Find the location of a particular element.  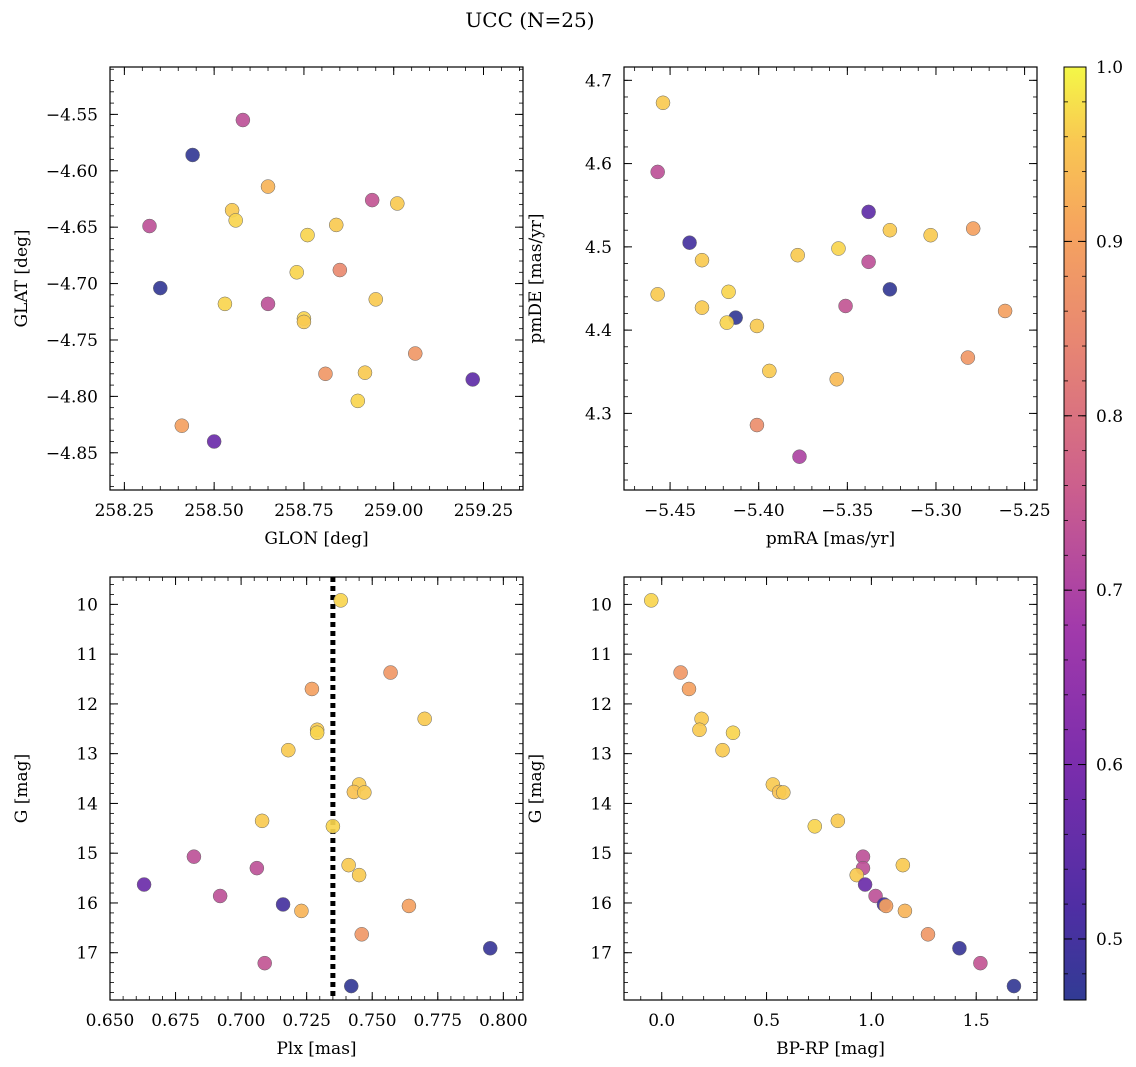

x-tick-label: −5.30 is located at coordinates (936, 511).